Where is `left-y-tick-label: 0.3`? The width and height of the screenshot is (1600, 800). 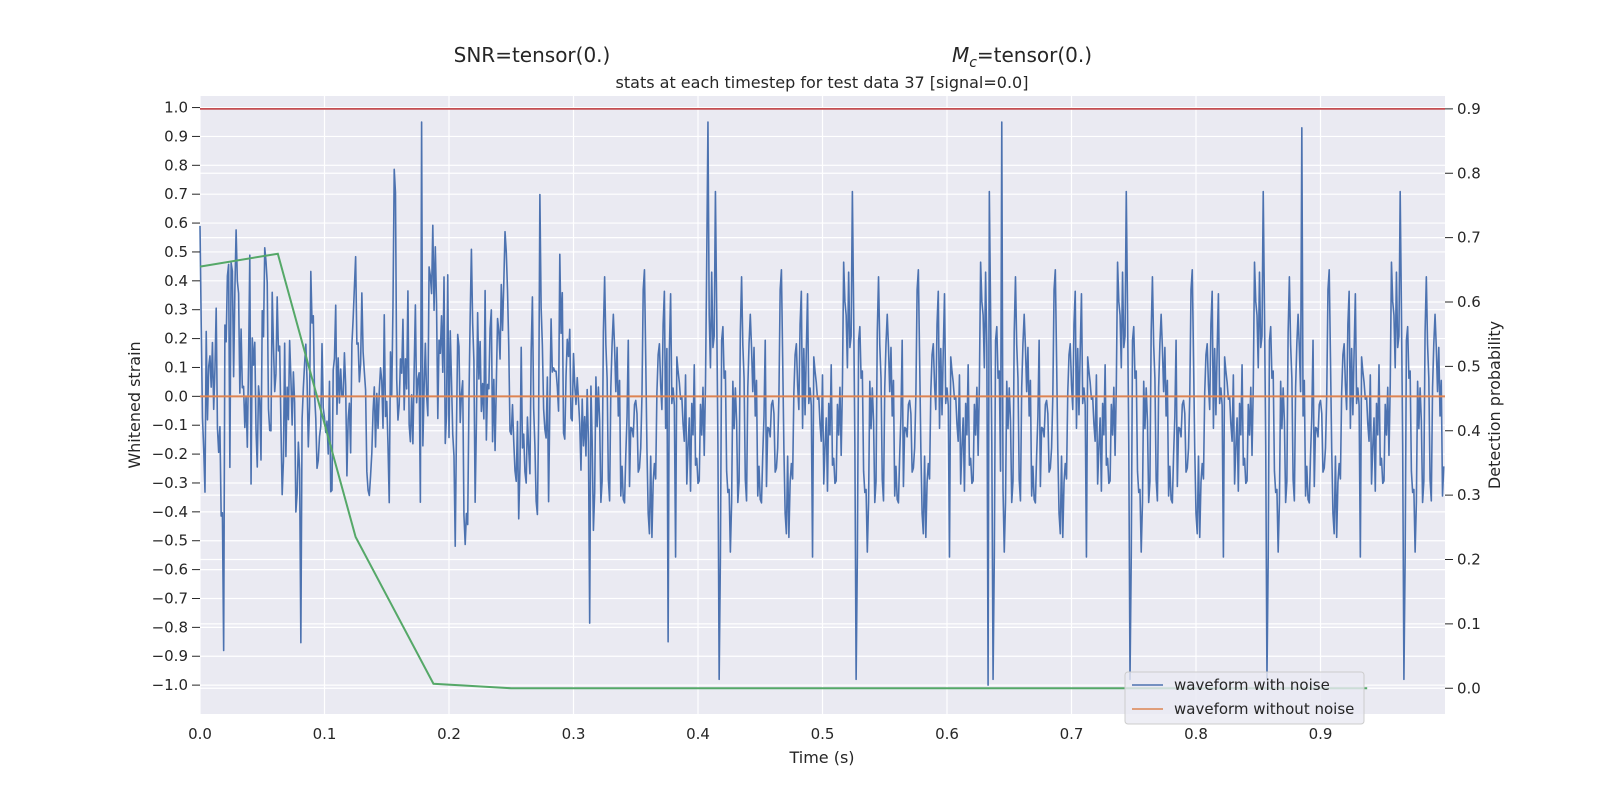
left-y-tick-label: 0.3 is located at coordinates (176, 310).